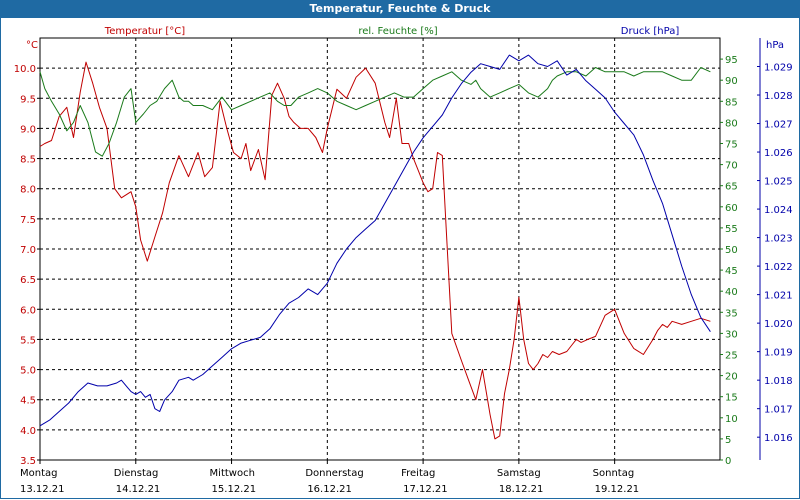 The height and width of the screenshot is (500, 800). I want to click on humidity-tick-label: 20, so click(731, 377).